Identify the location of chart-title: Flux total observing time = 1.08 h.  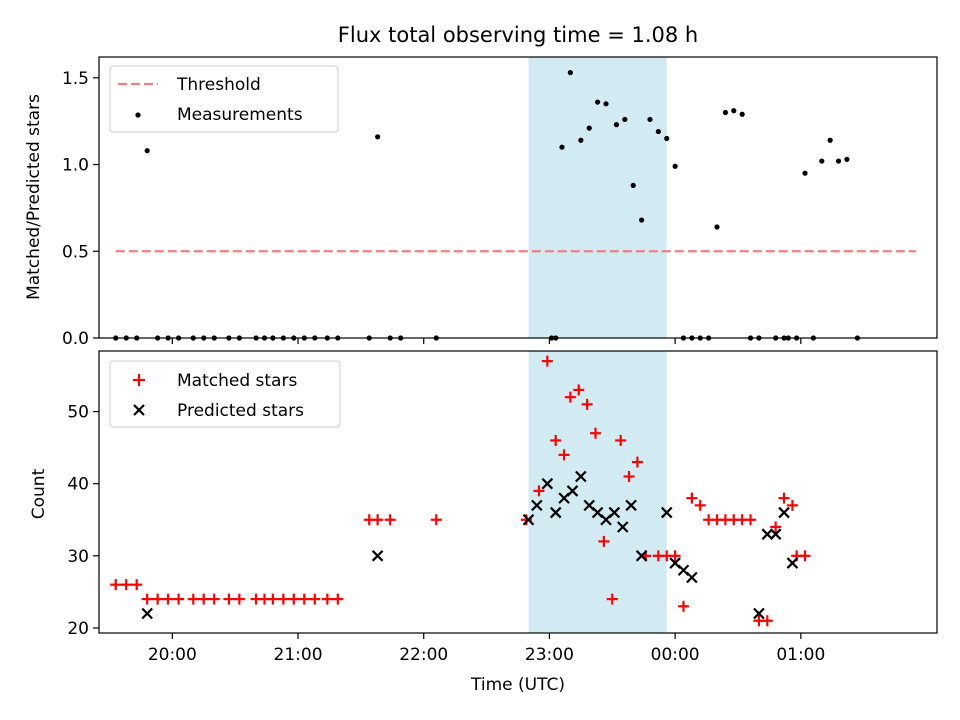
(518, 35).